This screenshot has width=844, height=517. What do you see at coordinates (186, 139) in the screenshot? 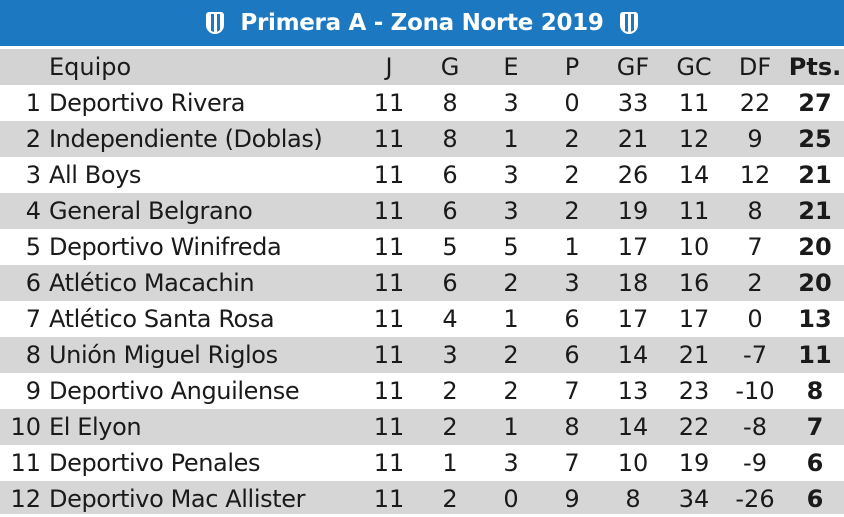
I see `row-team: Independiente (Doblas)` at bounding box center [186, 139].